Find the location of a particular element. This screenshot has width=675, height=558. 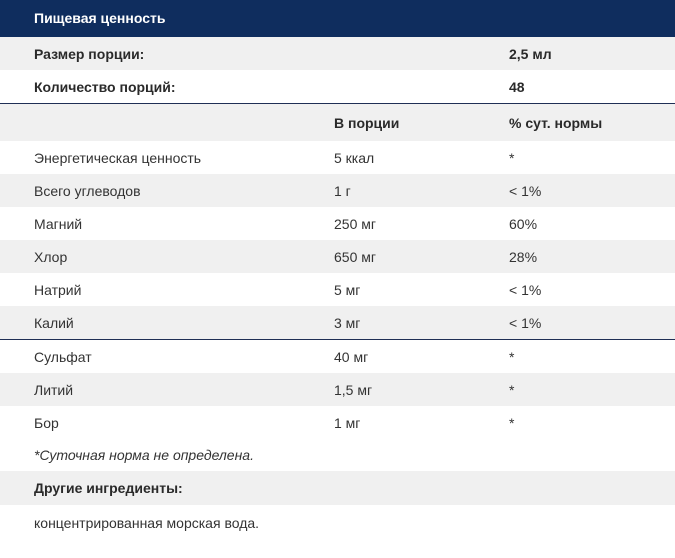

panel-title: Пищевая ценность is located at coordinates (337, 18).